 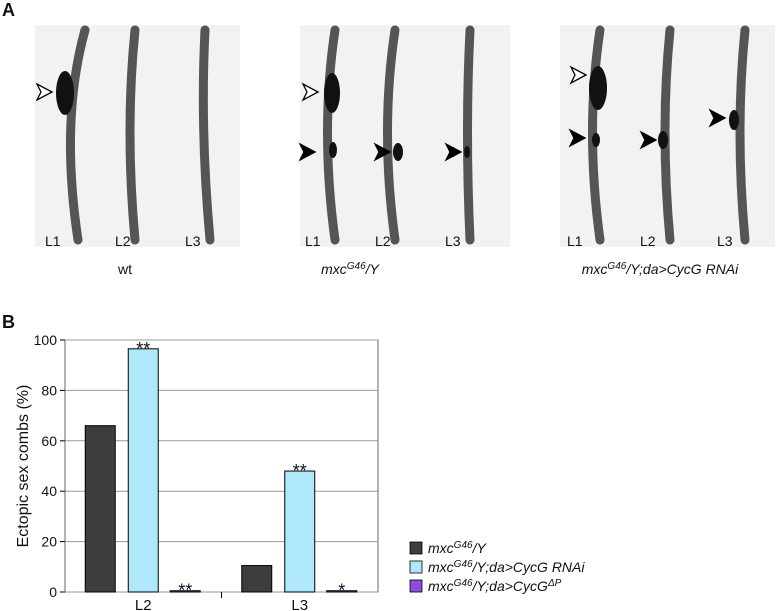 What do you see at coordinates (49, 491) in the screenshot?
I see `y-tick-label: 40` at bounding box center [49, 491].